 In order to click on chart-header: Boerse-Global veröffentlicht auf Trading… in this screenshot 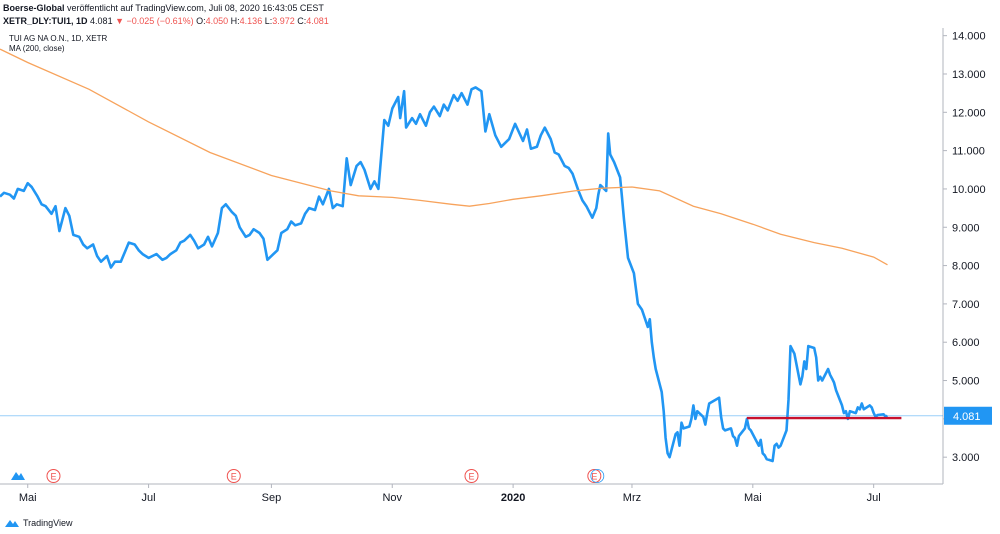, I will do `click(501, 18)`.